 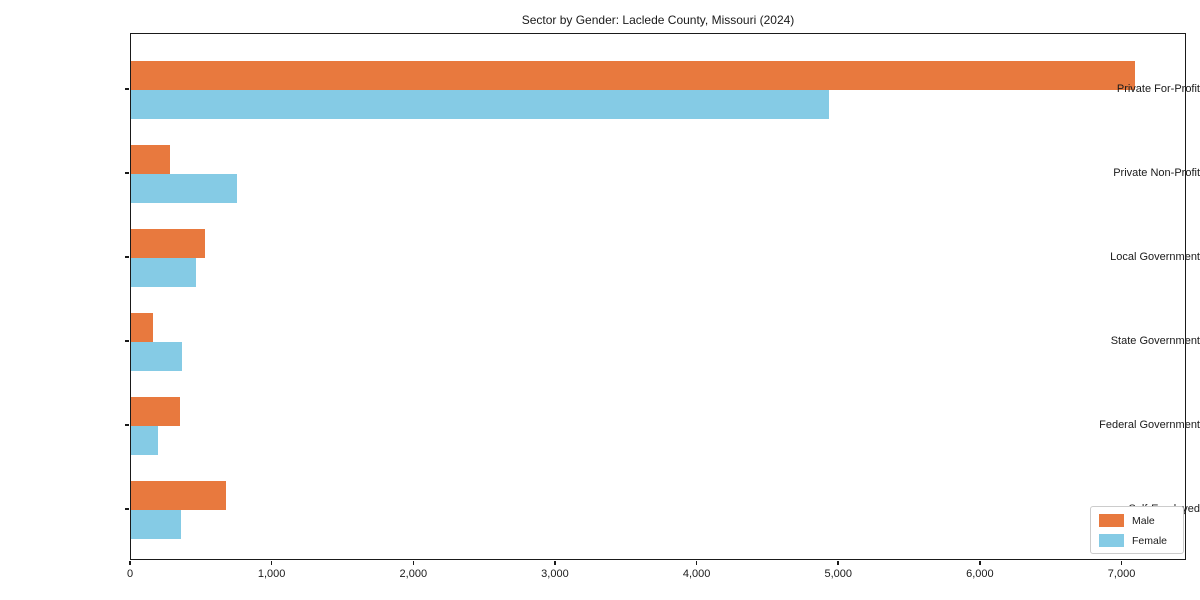 What do you see at coordinates (555, 574) in the screenshot?
I see `x-tick-label: 3,000` at bounding box center [555, 574].